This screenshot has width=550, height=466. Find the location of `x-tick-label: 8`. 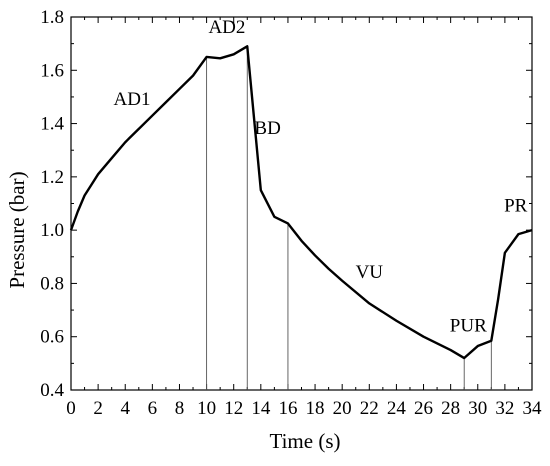

x-tick-label: 8 is located at coordinates (180, 408).